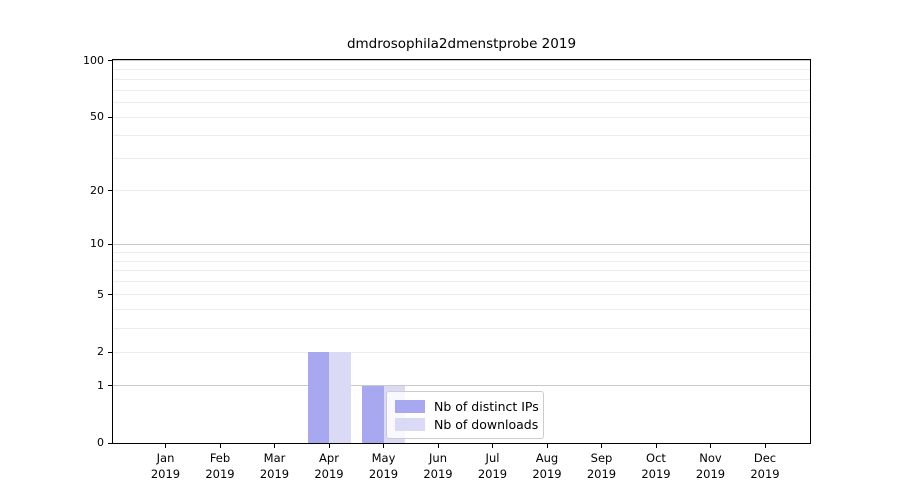 The width and height of the screenshot is (900, 500). What do you see at coordinates (100, 385) in the screenshot?
I see `y-tick-label: 1` at bounding box center [100, 385].